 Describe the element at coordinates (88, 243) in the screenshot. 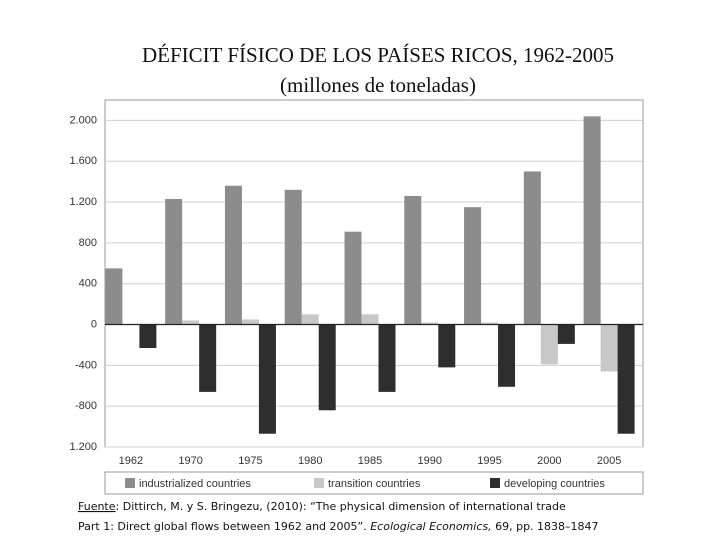

I see `y-tick-label: 800` at that location.